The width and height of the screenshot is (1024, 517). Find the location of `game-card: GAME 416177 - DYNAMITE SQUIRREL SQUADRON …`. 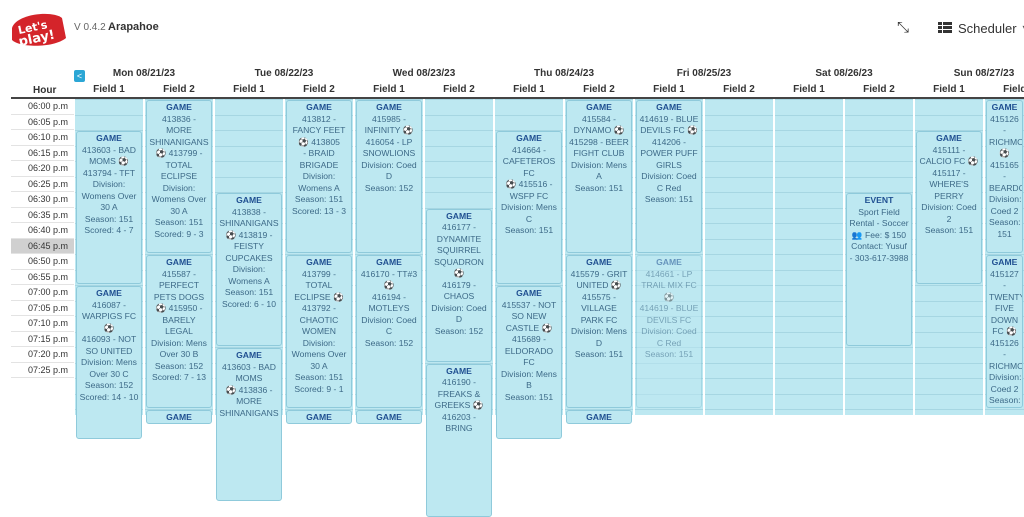

game-card: GAME 416177 - DYNAMITE SQUIRREL SQUADRON … is located at coordinates (459, 285).